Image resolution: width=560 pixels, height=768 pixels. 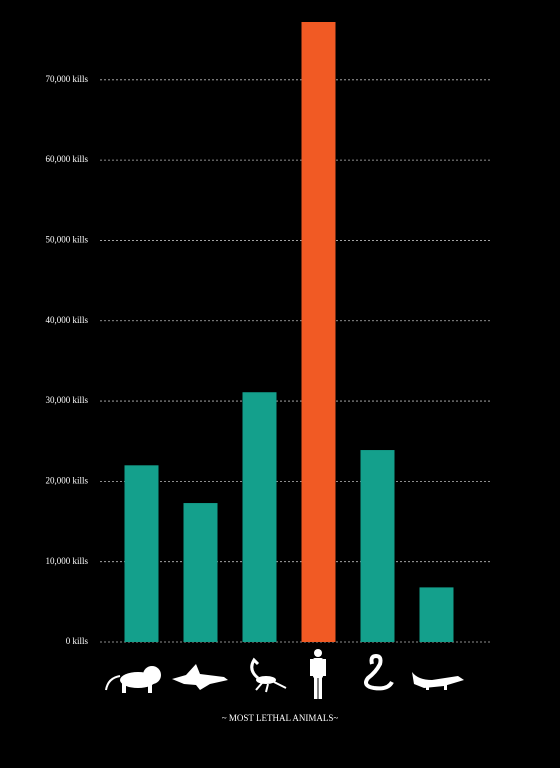 I want to click on shark-icon, so click(x=200, y=677).